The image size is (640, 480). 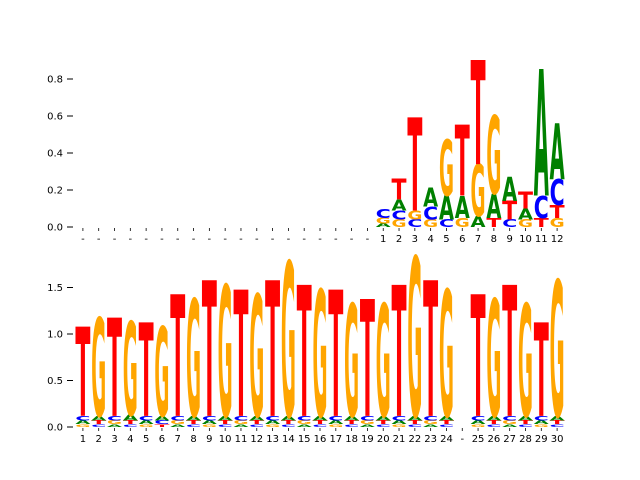 I want to click on x-tick-label: 15, so click(x=304, y=439).